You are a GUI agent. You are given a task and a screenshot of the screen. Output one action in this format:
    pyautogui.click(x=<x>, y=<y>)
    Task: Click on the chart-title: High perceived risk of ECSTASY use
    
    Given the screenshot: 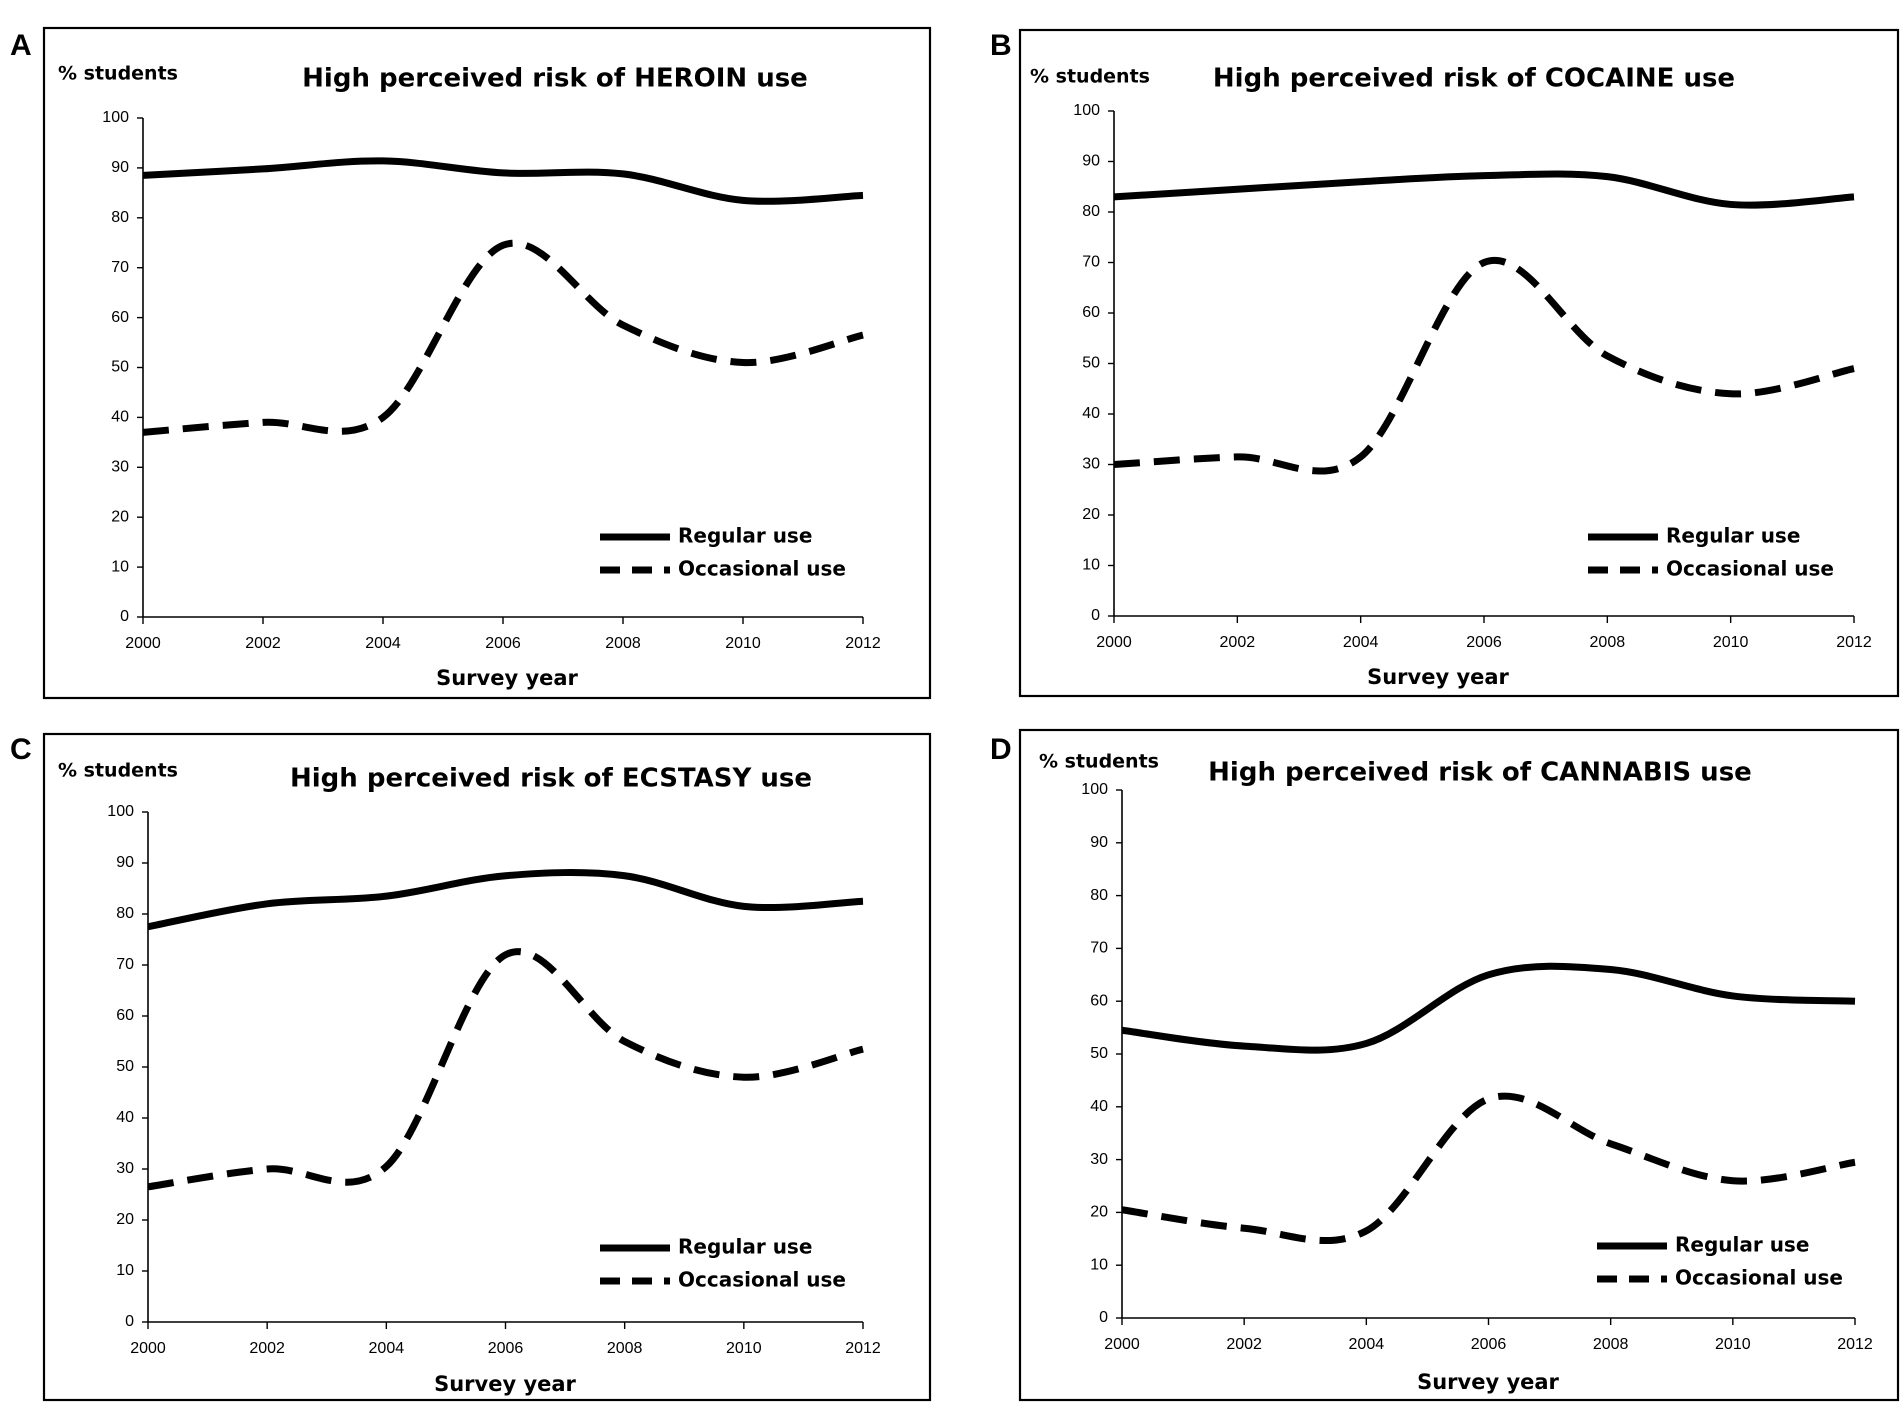 What is the action you would take?
    pyautogui.click(x=551, y=779)
    